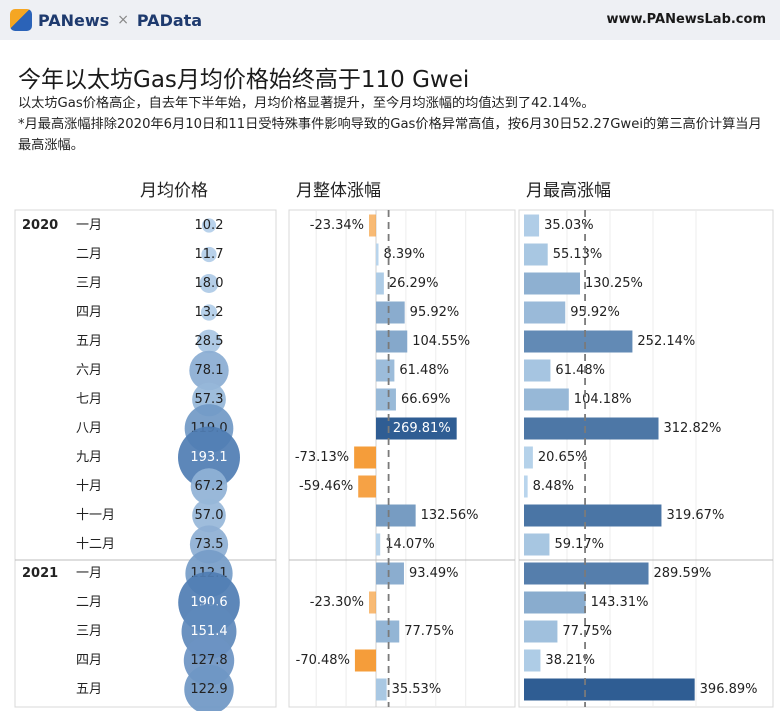 The height and width of the screenshot is (711, 780). I want to click on column-header-overall-change: 月整体涨幅, so click(338, 191).